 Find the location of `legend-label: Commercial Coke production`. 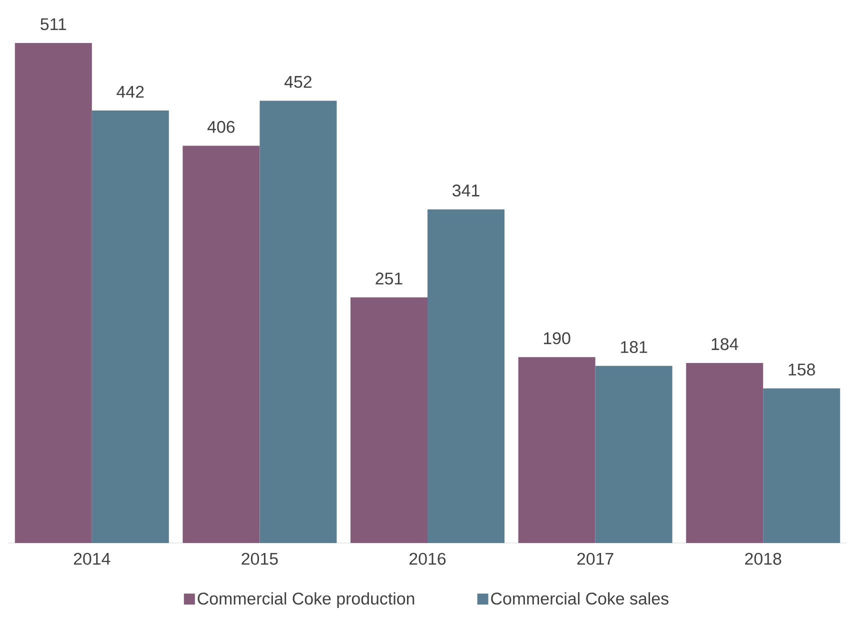

legend-label: Commercial Coke production is located at coordinates (306, 600).